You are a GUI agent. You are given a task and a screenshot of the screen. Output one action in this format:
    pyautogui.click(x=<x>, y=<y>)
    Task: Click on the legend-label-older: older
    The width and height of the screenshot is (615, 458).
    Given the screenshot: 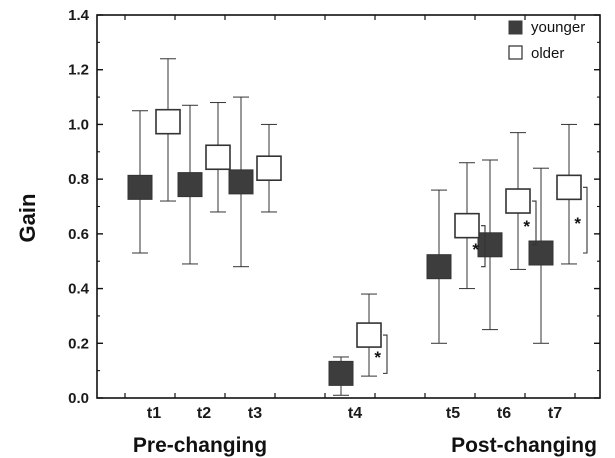 What is the action you would take?
    pyautogui.click(x=547, y=53)
    